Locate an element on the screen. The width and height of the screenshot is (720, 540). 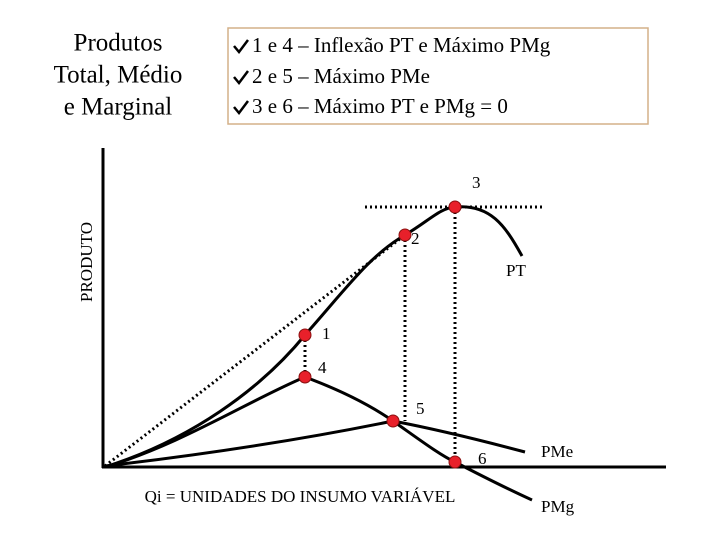
legend-item: 2 e 5 – Máximo PMe is located at coordinates (341, 76).